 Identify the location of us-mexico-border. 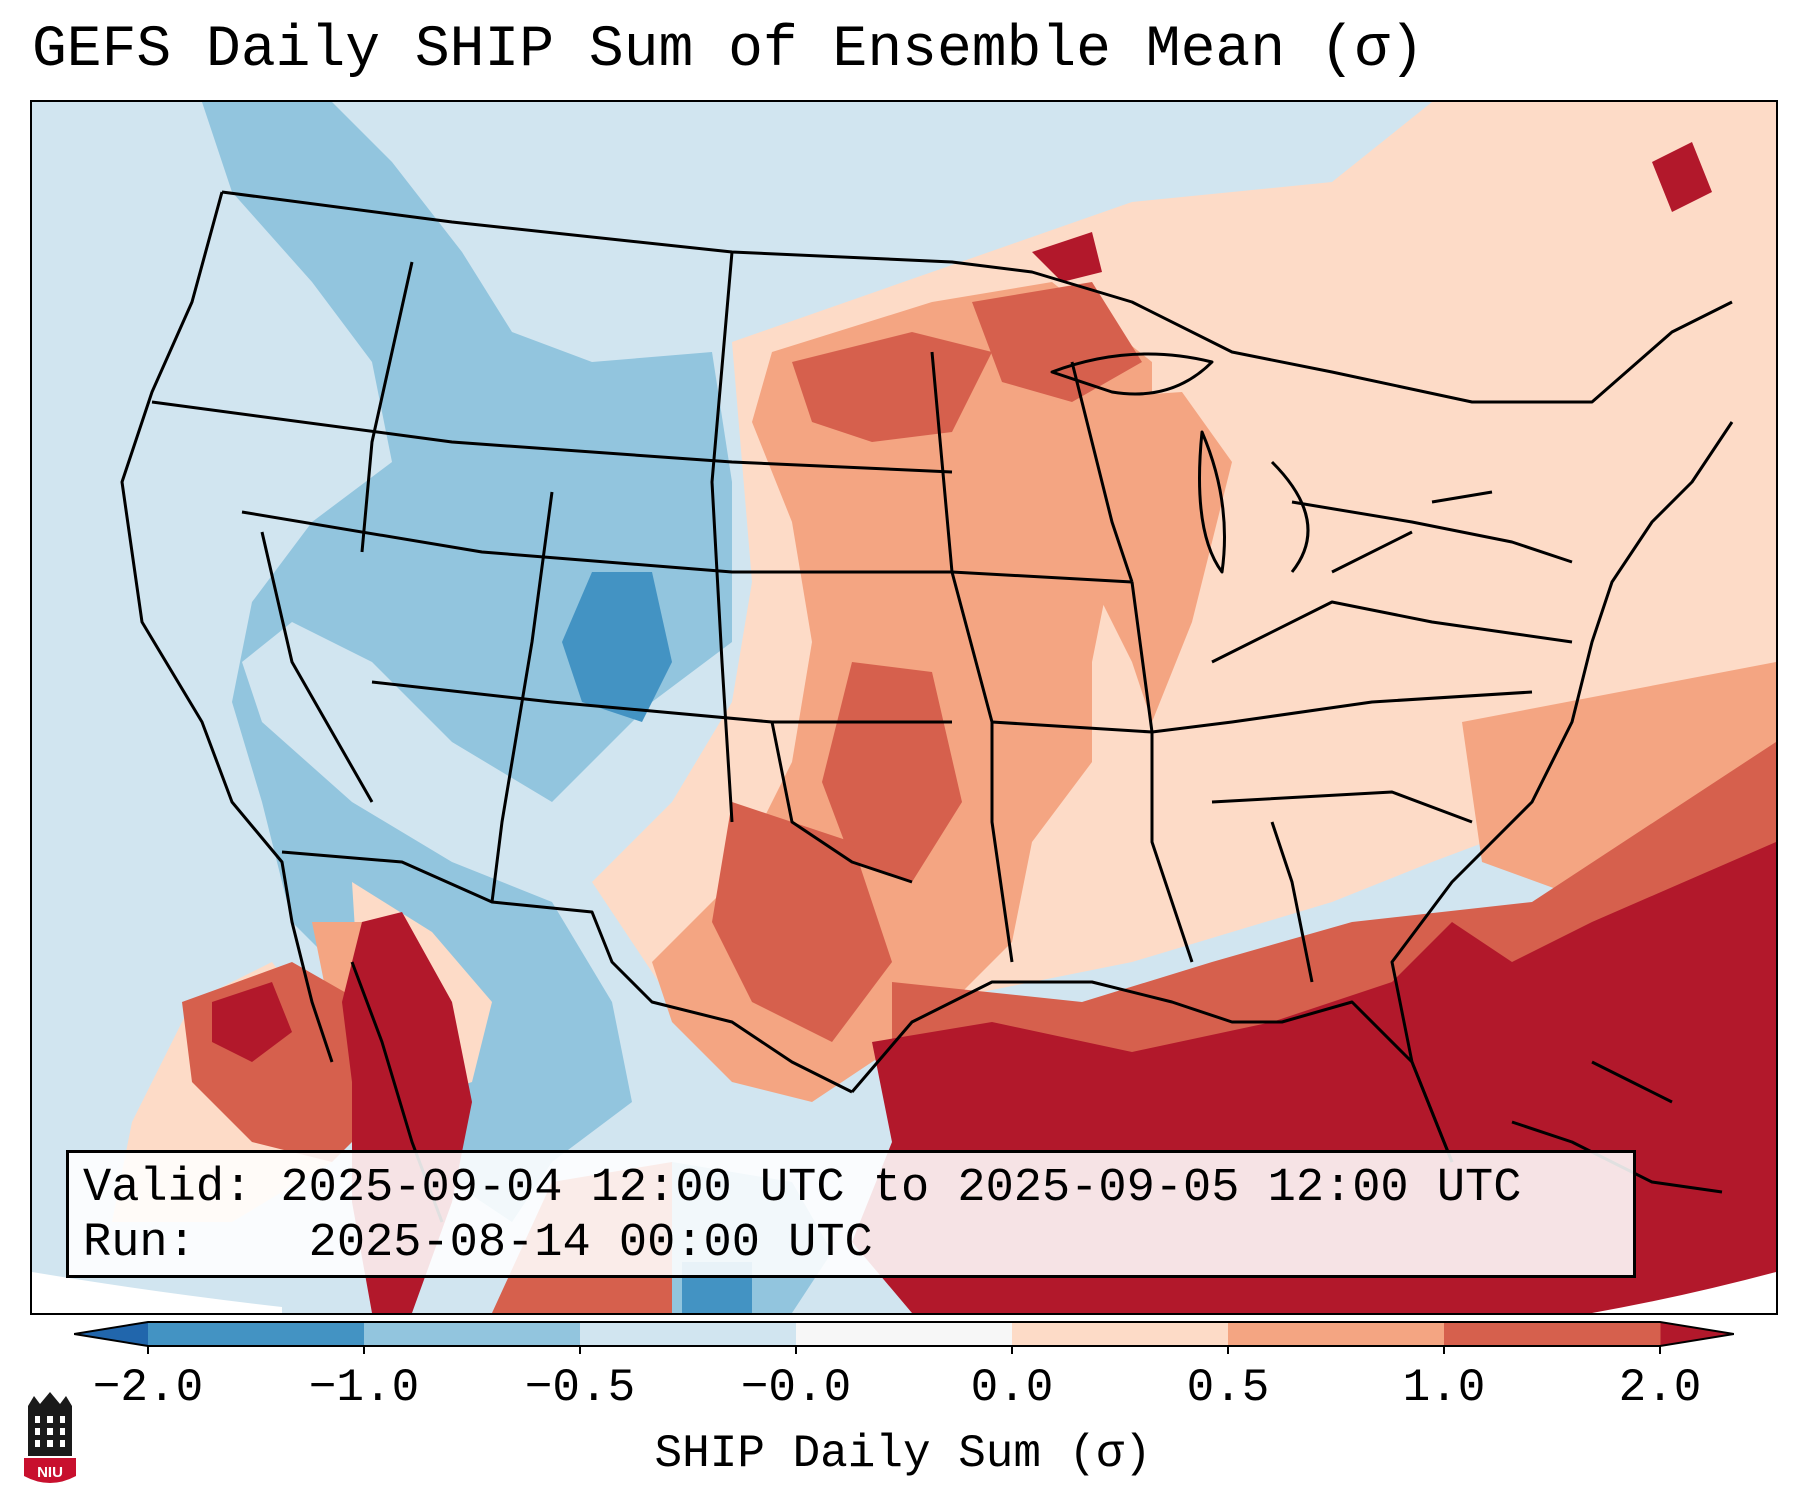
(567, 972).